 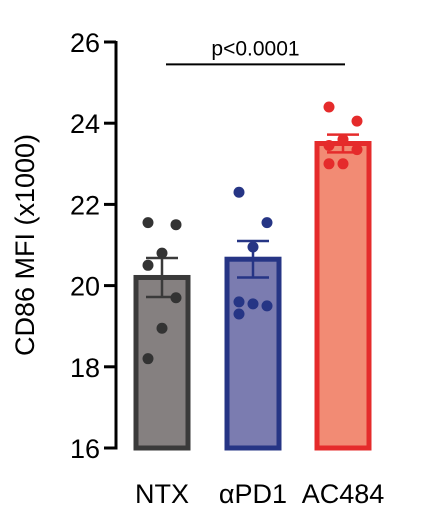 What do you see at coordinates (25, 245) in the screenshot?
I see `y-axis-label: CD86 MFI (x1000)` at bounding box center [25, 245].